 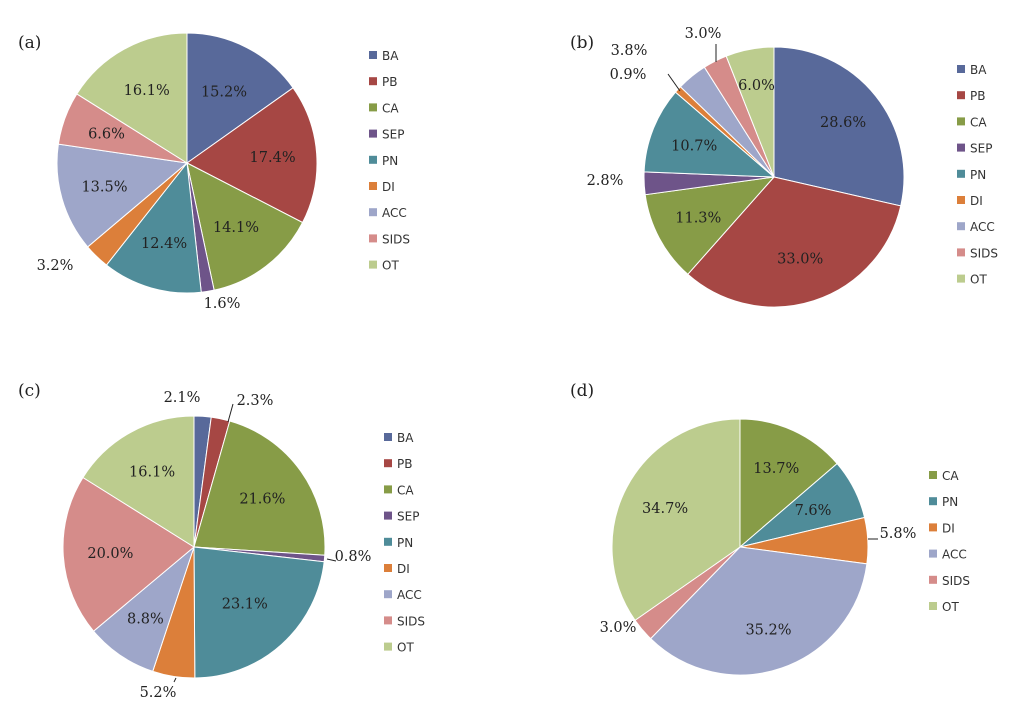 What do you see at coordinates (694, 147) in the screenshot?
I see `data-label-pn: 10.7%` at bounding box center [694, 147].